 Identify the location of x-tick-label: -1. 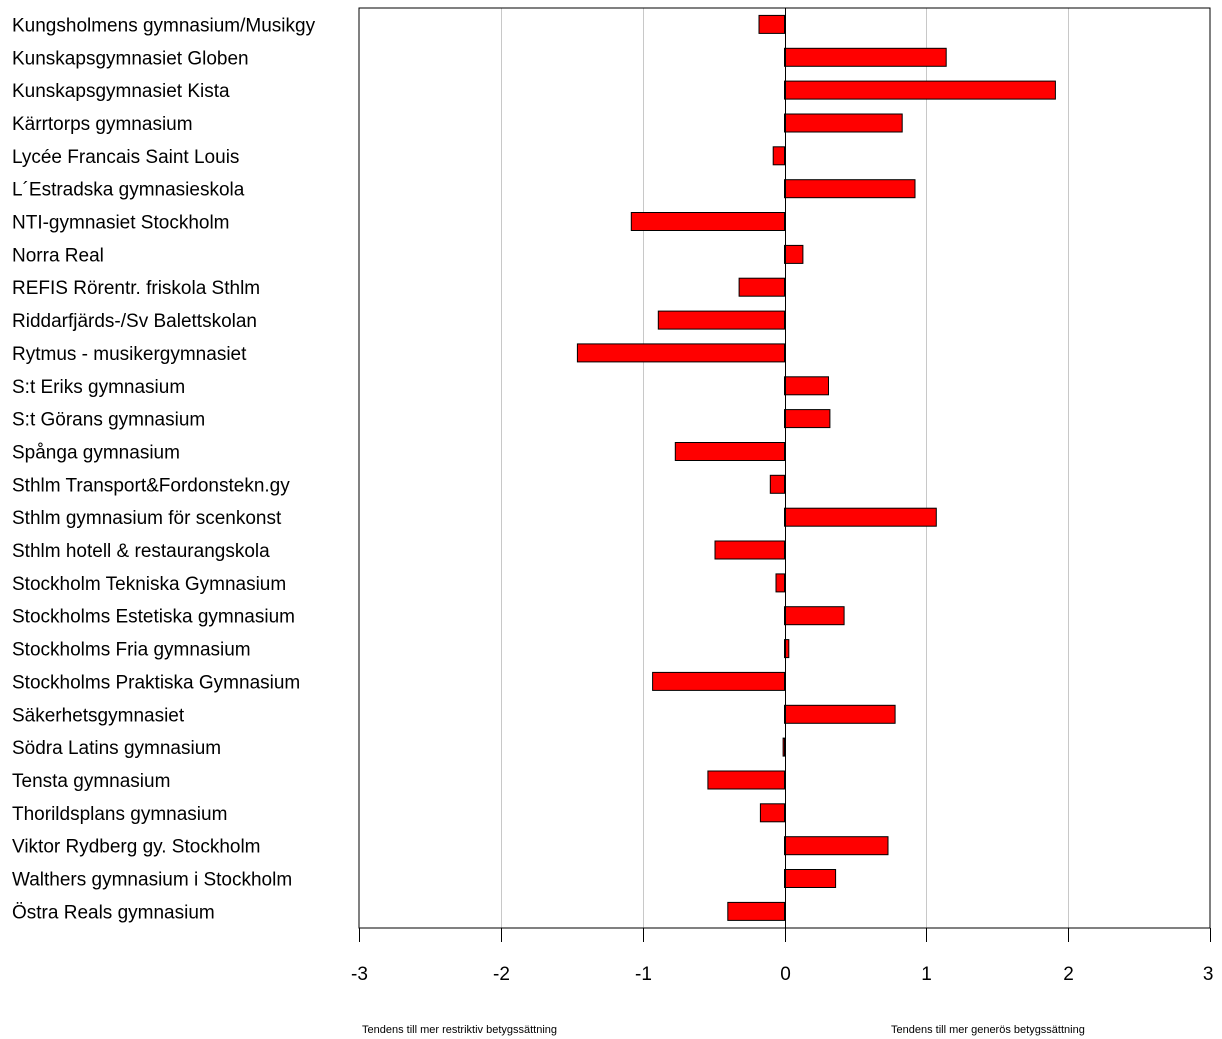
(643, 974).